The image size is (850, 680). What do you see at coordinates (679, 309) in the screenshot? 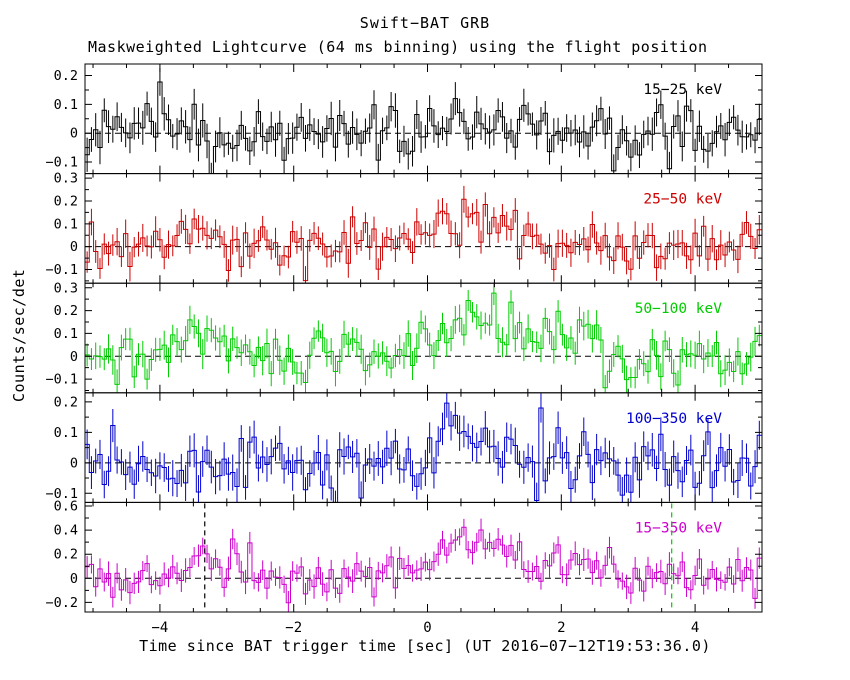
I see `band-label: 50−100 keV` at bounding box center [679, 309].